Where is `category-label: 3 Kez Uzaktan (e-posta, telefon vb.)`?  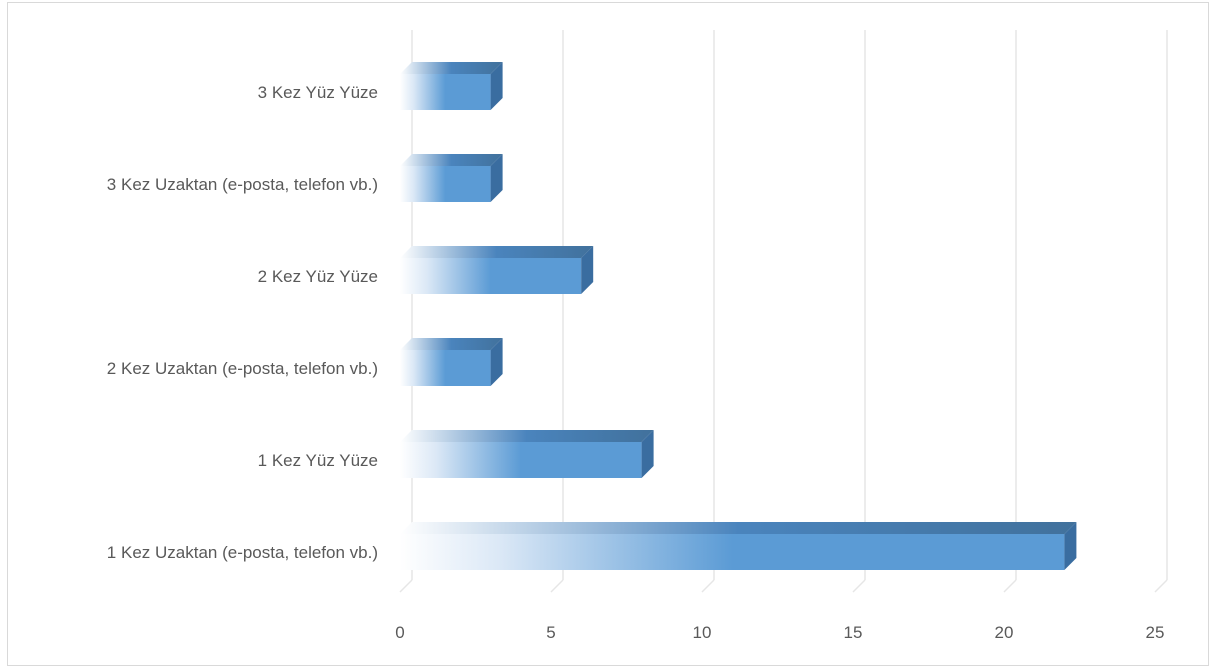
category-label: 3 Kez Uzaktan (e-posta, telefon vb.) is located at coordinates (242, 184).